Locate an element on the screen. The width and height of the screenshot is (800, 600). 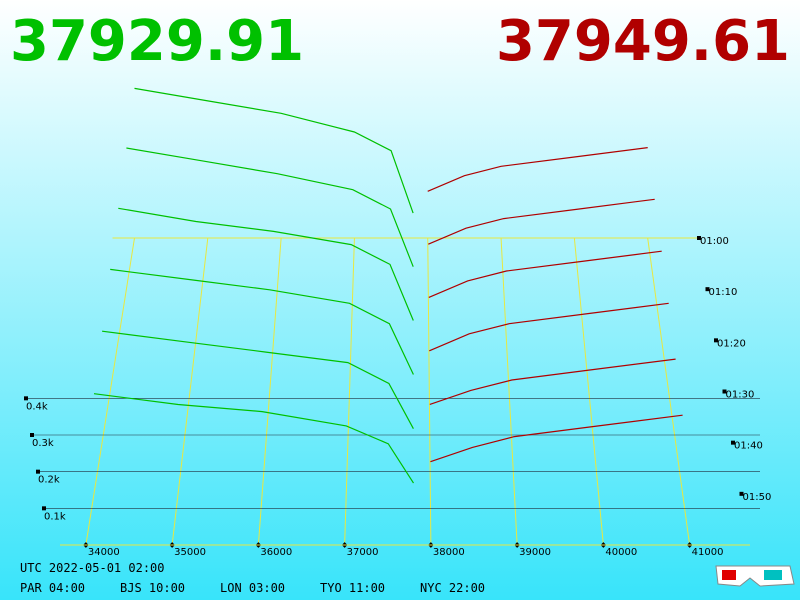
x-tick-label: 41000 is located at coordinates (708, 552).